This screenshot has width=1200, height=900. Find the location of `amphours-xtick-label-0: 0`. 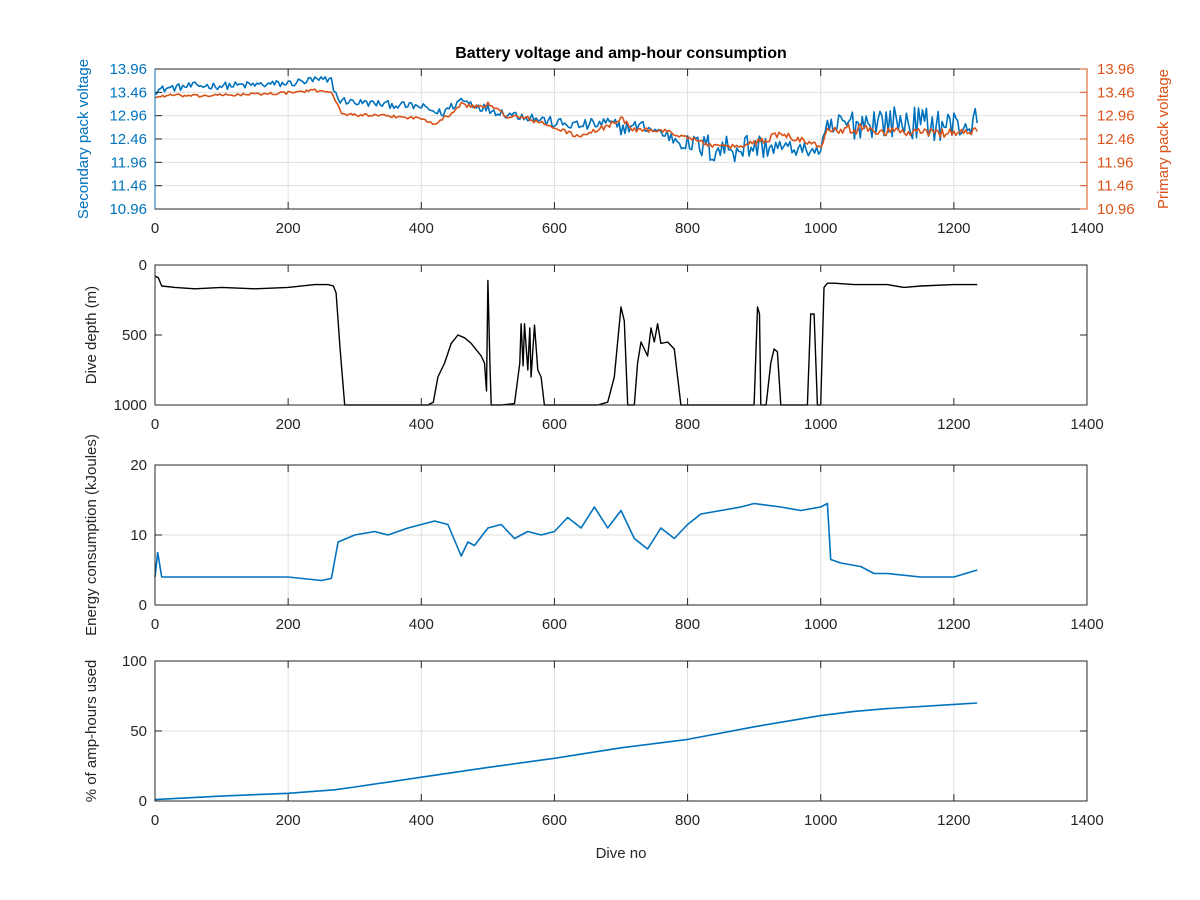

amphours-xtick-label-0: 0 is located at coordinates (155, 820).